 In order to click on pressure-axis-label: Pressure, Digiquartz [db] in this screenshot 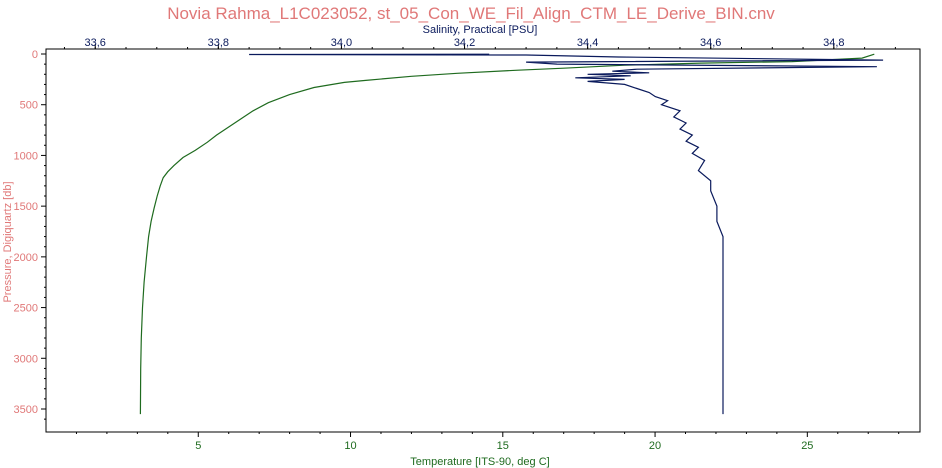, I will do `click(8, 241)`.